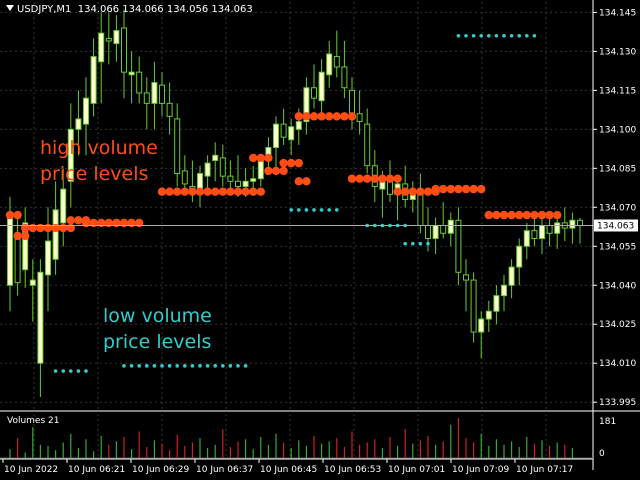 This screenshot has width=640, height=480. I want to click on price-tick-label: 134.085, so click(617, 169).